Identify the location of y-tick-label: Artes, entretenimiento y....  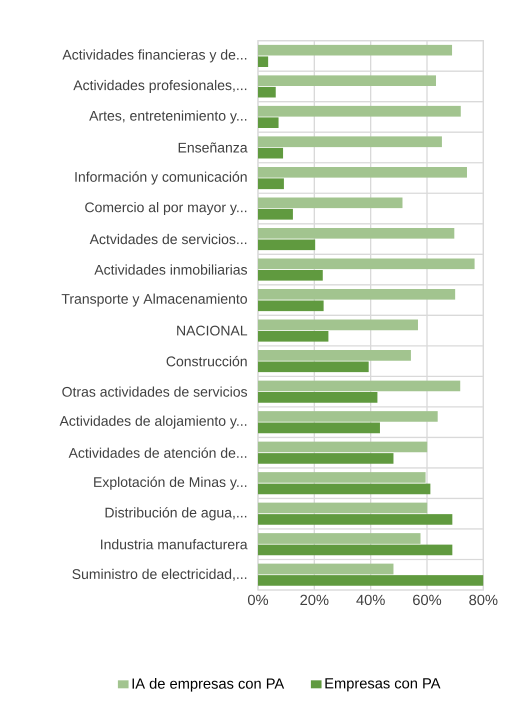
(167, 117).